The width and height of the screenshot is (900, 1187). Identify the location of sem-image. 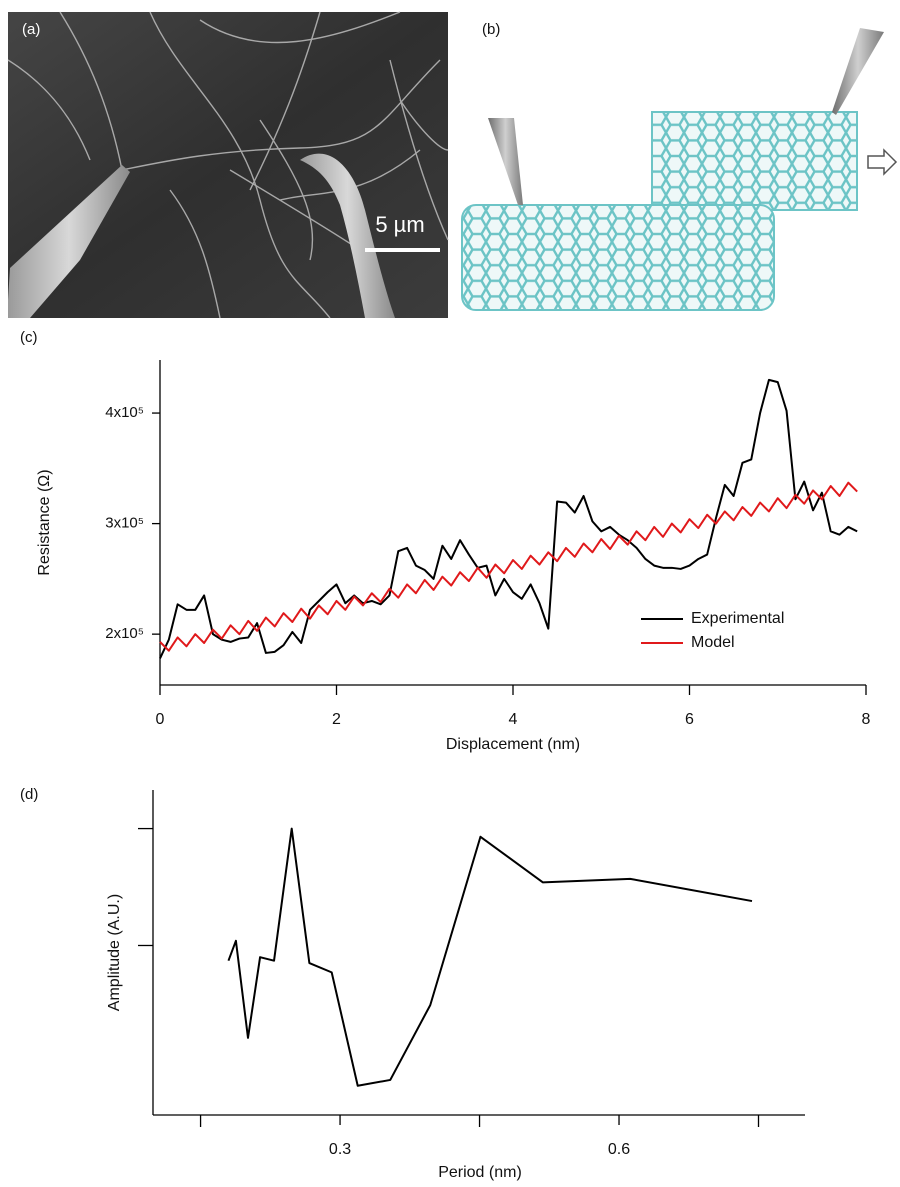
(228, 165).